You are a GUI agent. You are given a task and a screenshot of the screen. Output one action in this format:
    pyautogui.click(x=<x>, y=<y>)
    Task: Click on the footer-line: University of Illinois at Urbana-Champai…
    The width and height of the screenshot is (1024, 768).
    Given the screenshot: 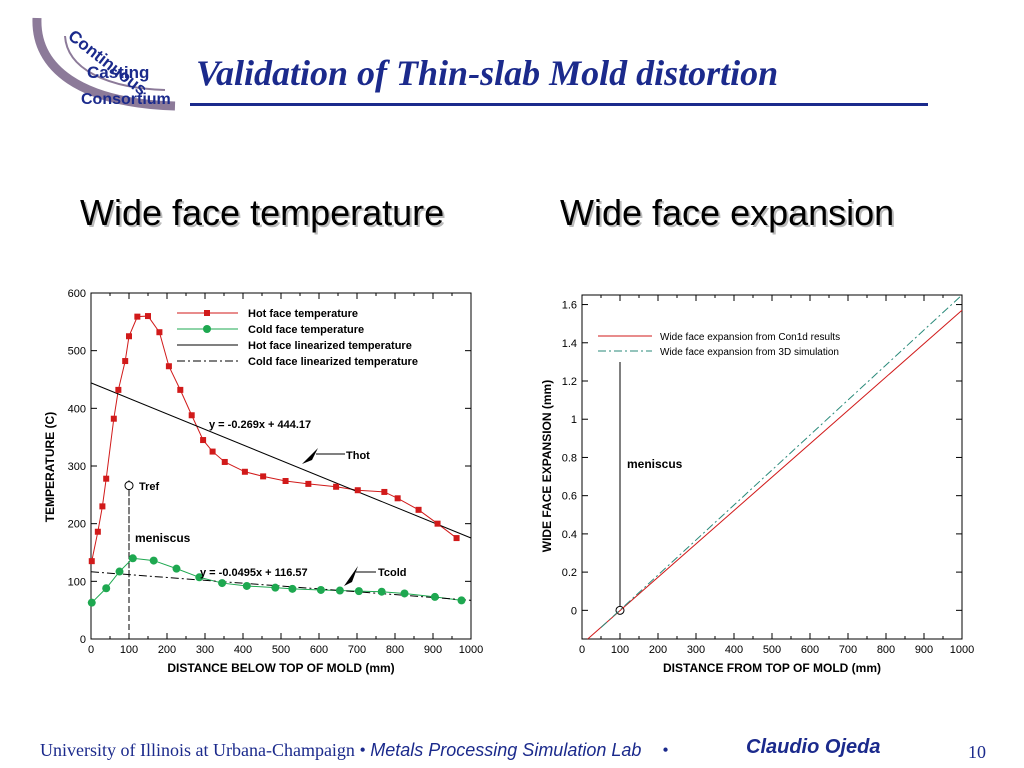 What is the action you would take?
    pyautogui.click(x=354, y=750)
    